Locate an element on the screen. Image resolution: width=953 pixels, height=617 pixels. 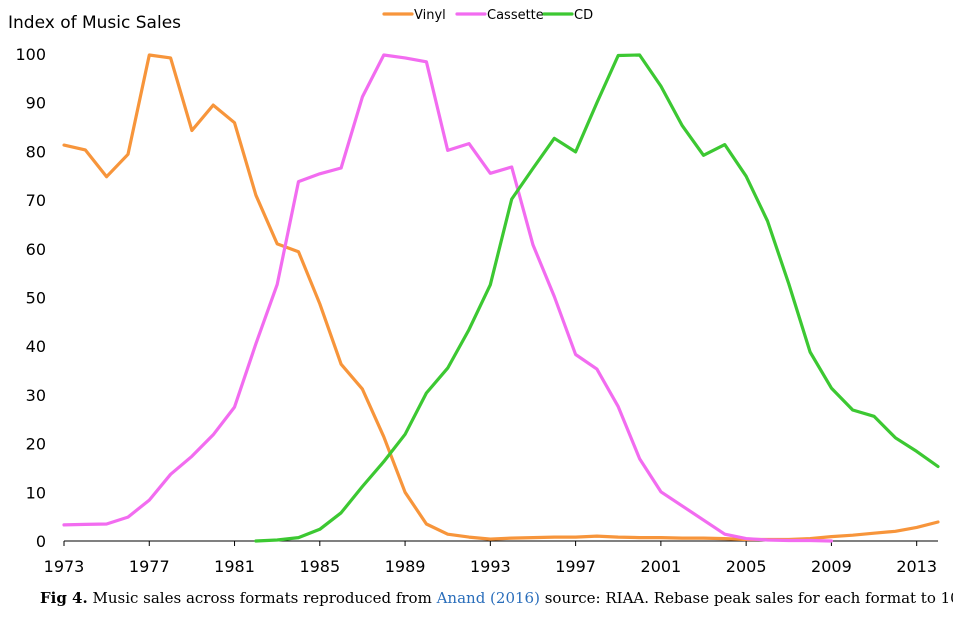
y-tick-label: 50 is located at coordinates (36, 298).